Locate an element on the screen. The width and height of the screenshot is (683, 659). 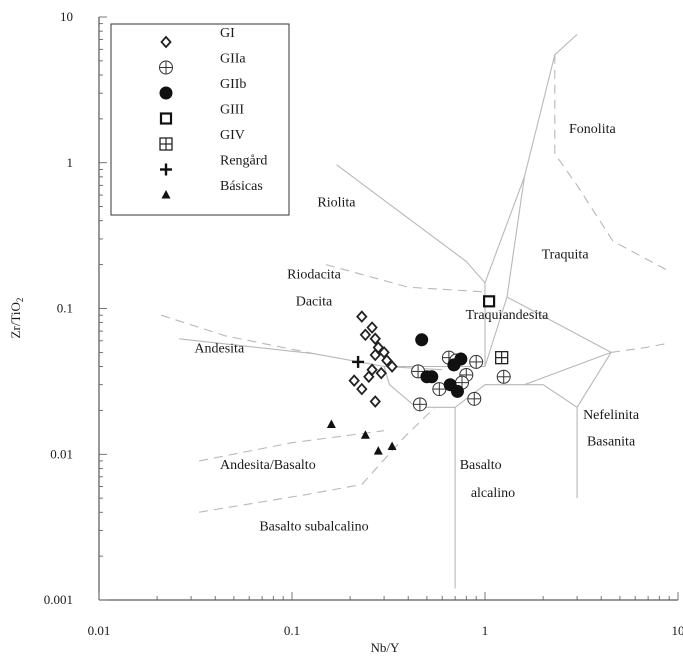
x-tick-label: 10 is located at coordinates (677, 630).